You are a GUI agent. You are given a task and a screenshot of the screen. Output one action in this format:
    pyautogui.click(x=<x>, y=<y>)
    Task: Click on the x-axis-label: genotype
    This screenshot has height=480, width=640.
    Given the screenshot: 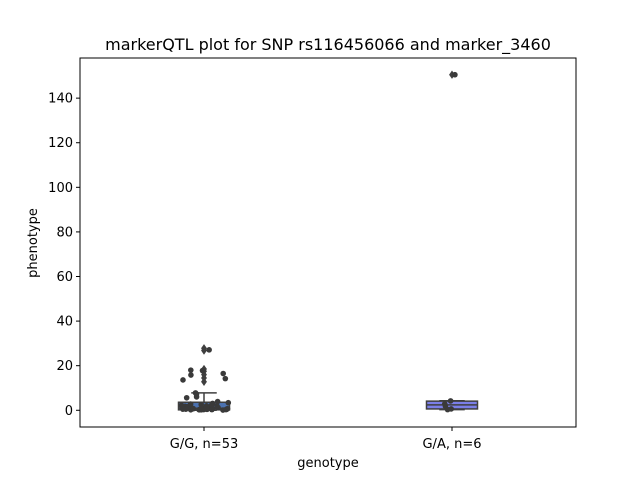 What is the action you would take?
    pyautogui.click(x=327, y=463)
    